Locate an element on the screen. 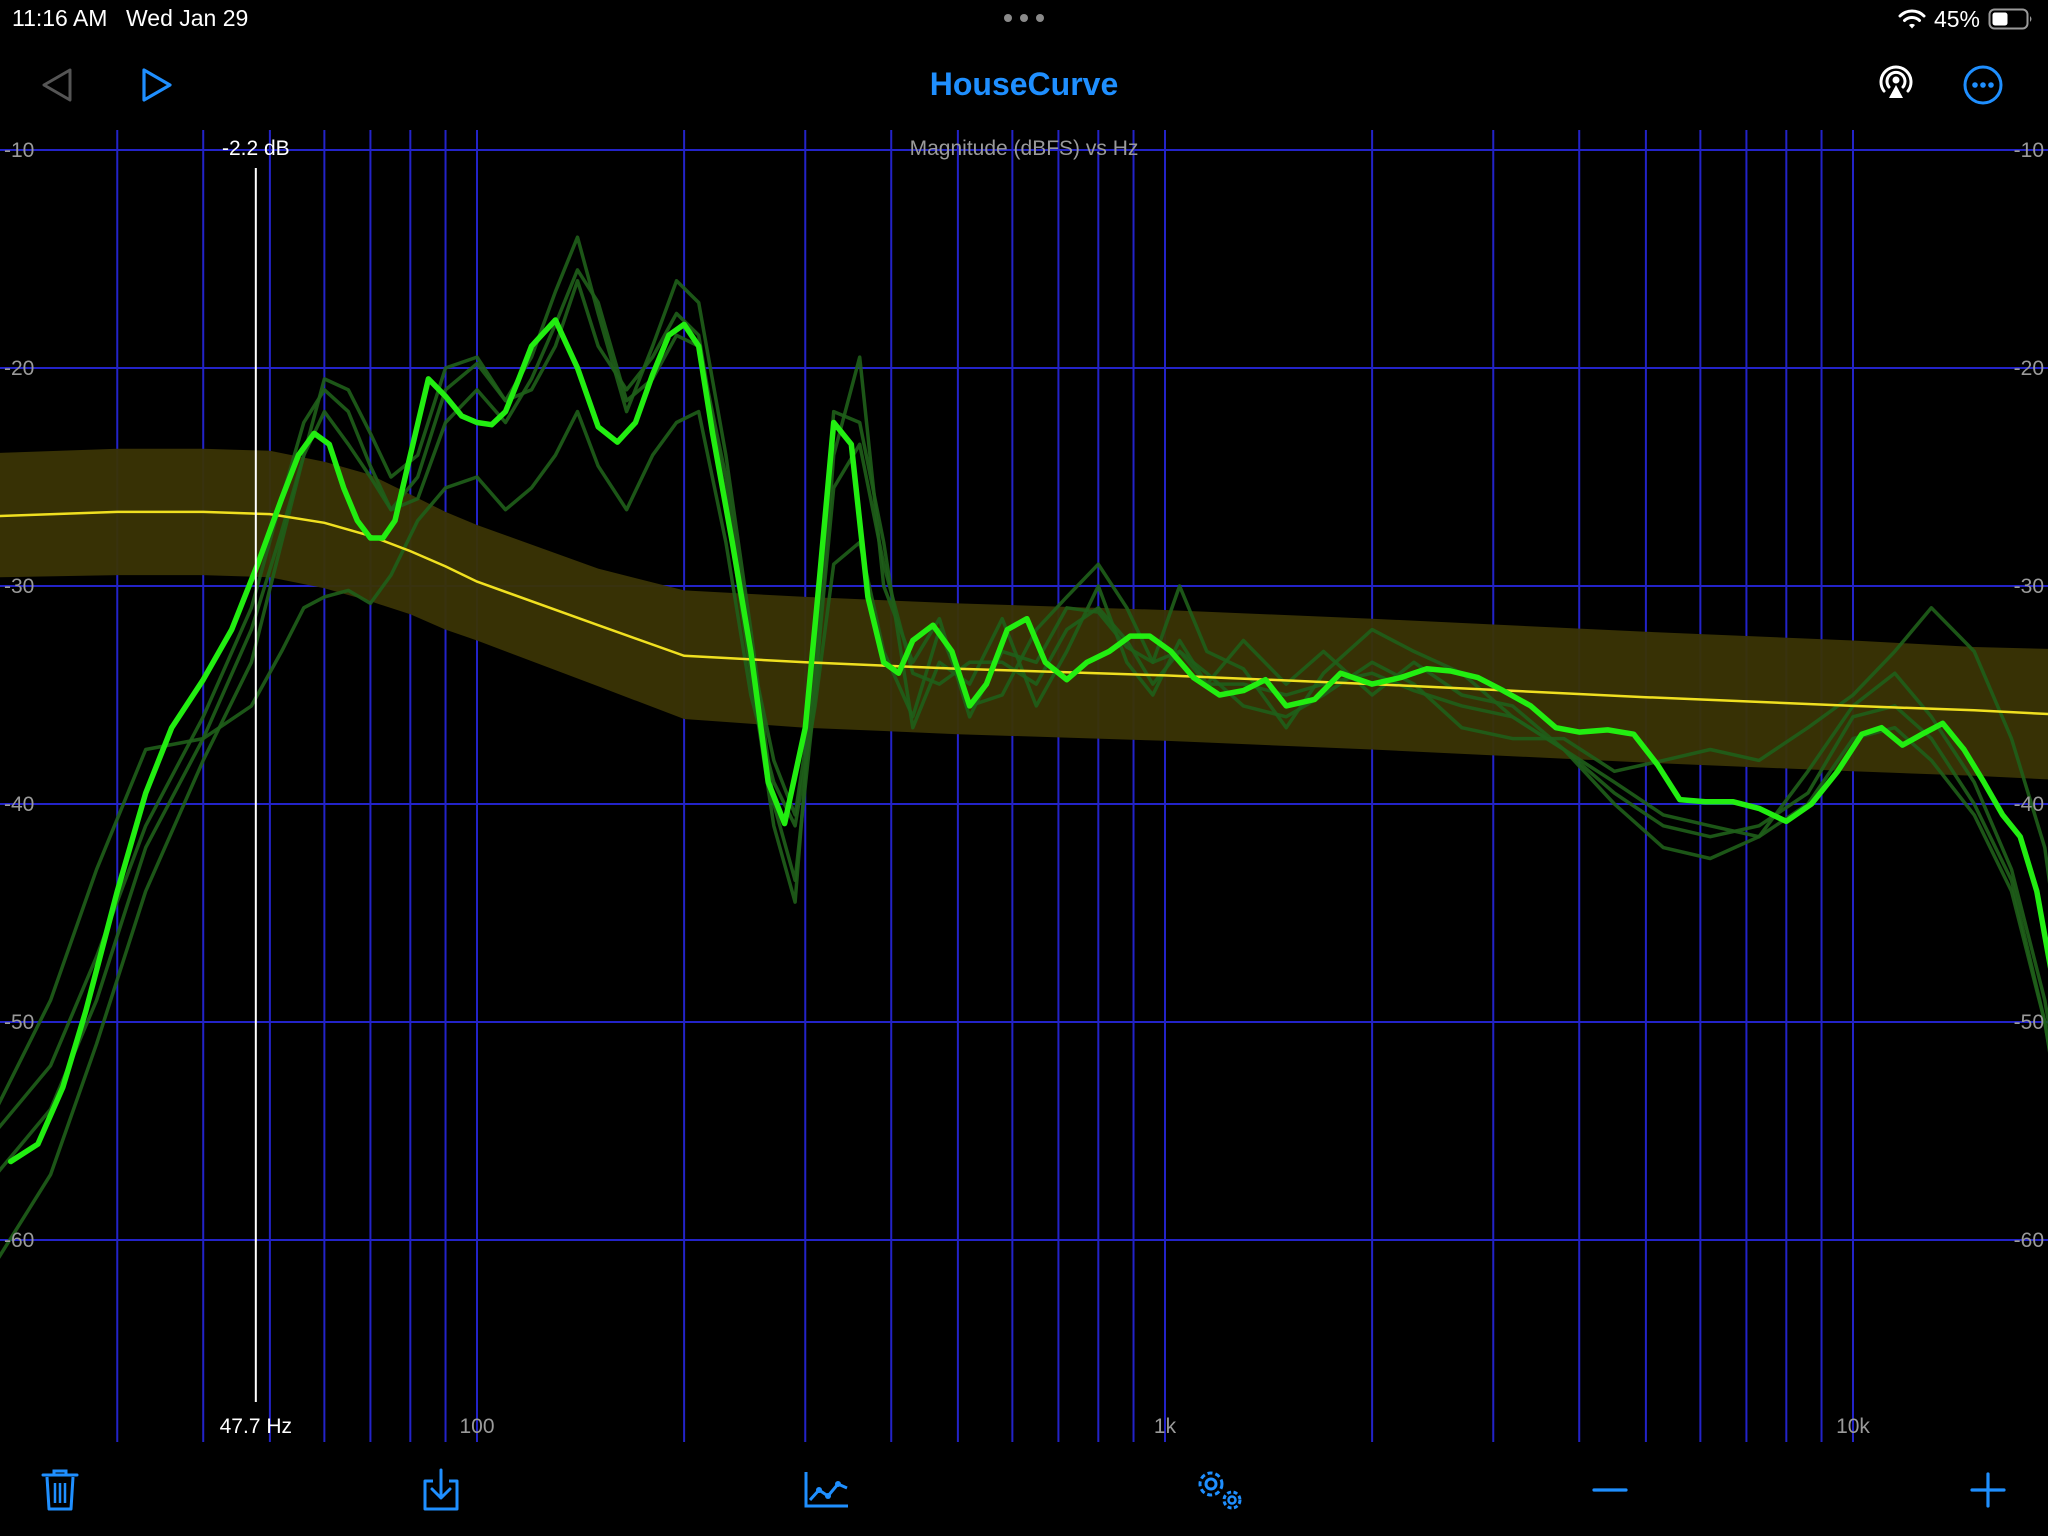  zoom-out-button is located at coordinates (1610, 1490).